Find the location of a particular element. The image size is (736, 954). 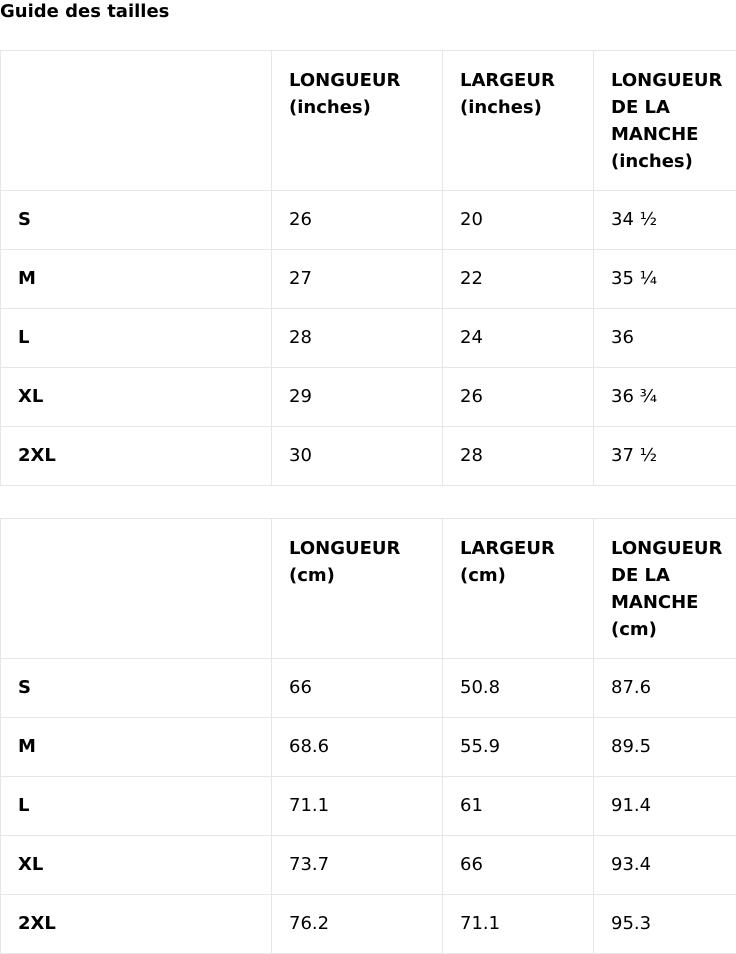

measure-cell: 73.7 is located at coordinates (357, 865).